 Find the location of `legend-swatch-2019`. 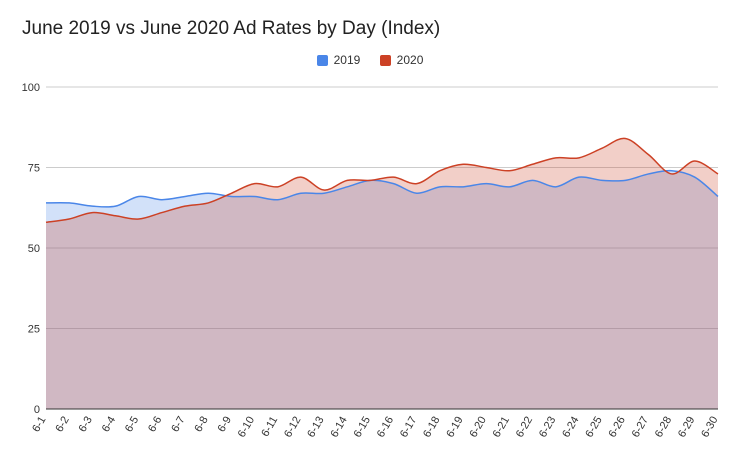

legend-swatch-2019 is located at coordinates (322, 60).